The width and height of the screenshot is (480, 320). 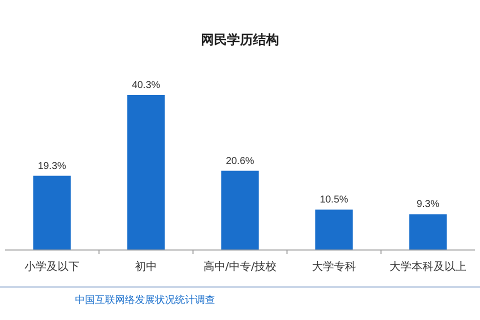 I want to click on x-tick-label: 初中, so click(x=146, y=266).